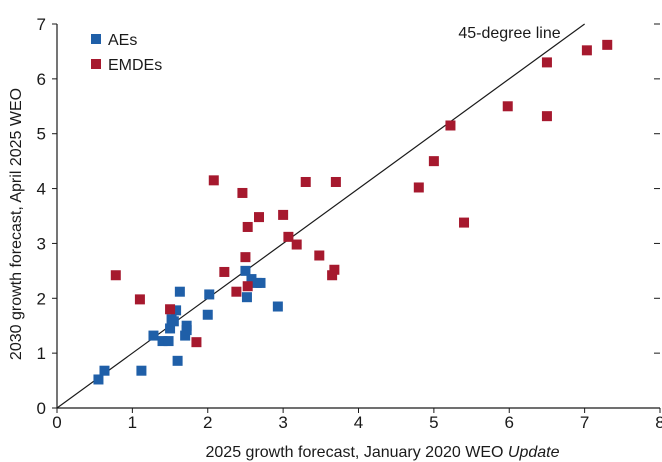 Image resolution: width=662 pixels, height=462 pixels. Describe the element at coordinates (122, 40) in the screenshot. I see `legend-label-aes: AEs` at that location.